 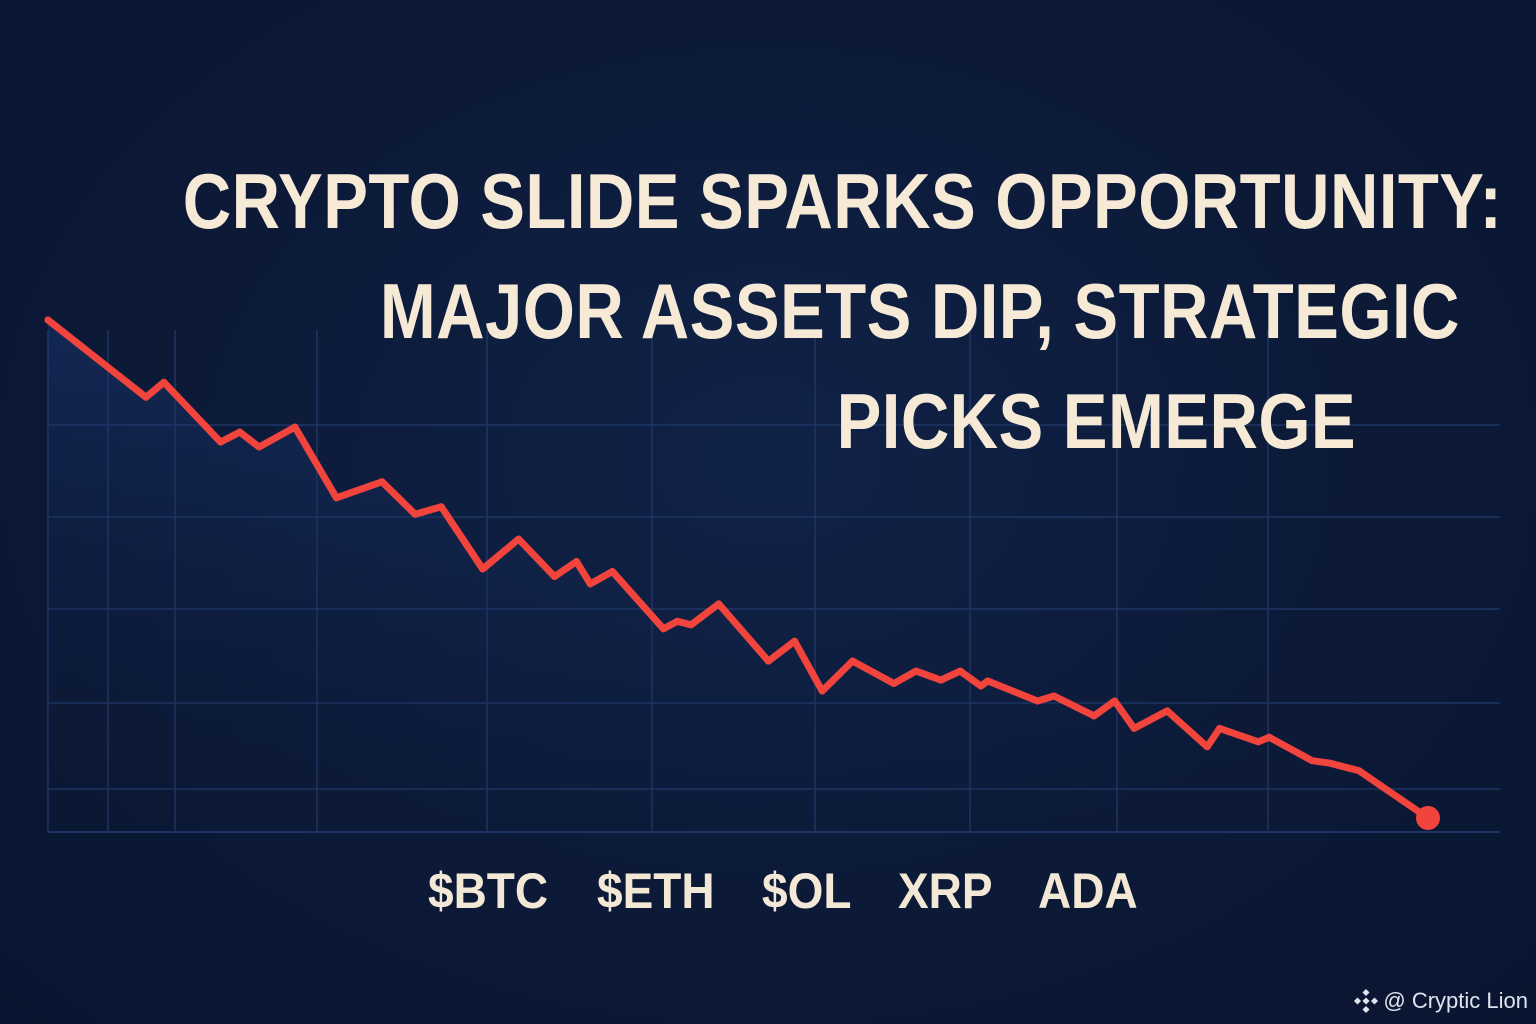 What do you see at coordinates (1366, 1001) in the screenshot?
I see `binance-logo-icon` at bounding box center [1366, 1001].